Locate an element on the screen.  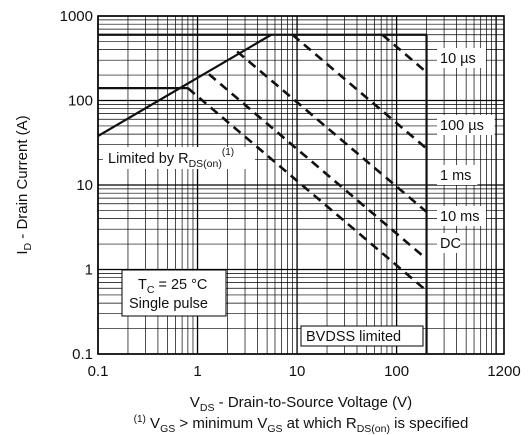
boundary-line is located at coordinates (185, 85).